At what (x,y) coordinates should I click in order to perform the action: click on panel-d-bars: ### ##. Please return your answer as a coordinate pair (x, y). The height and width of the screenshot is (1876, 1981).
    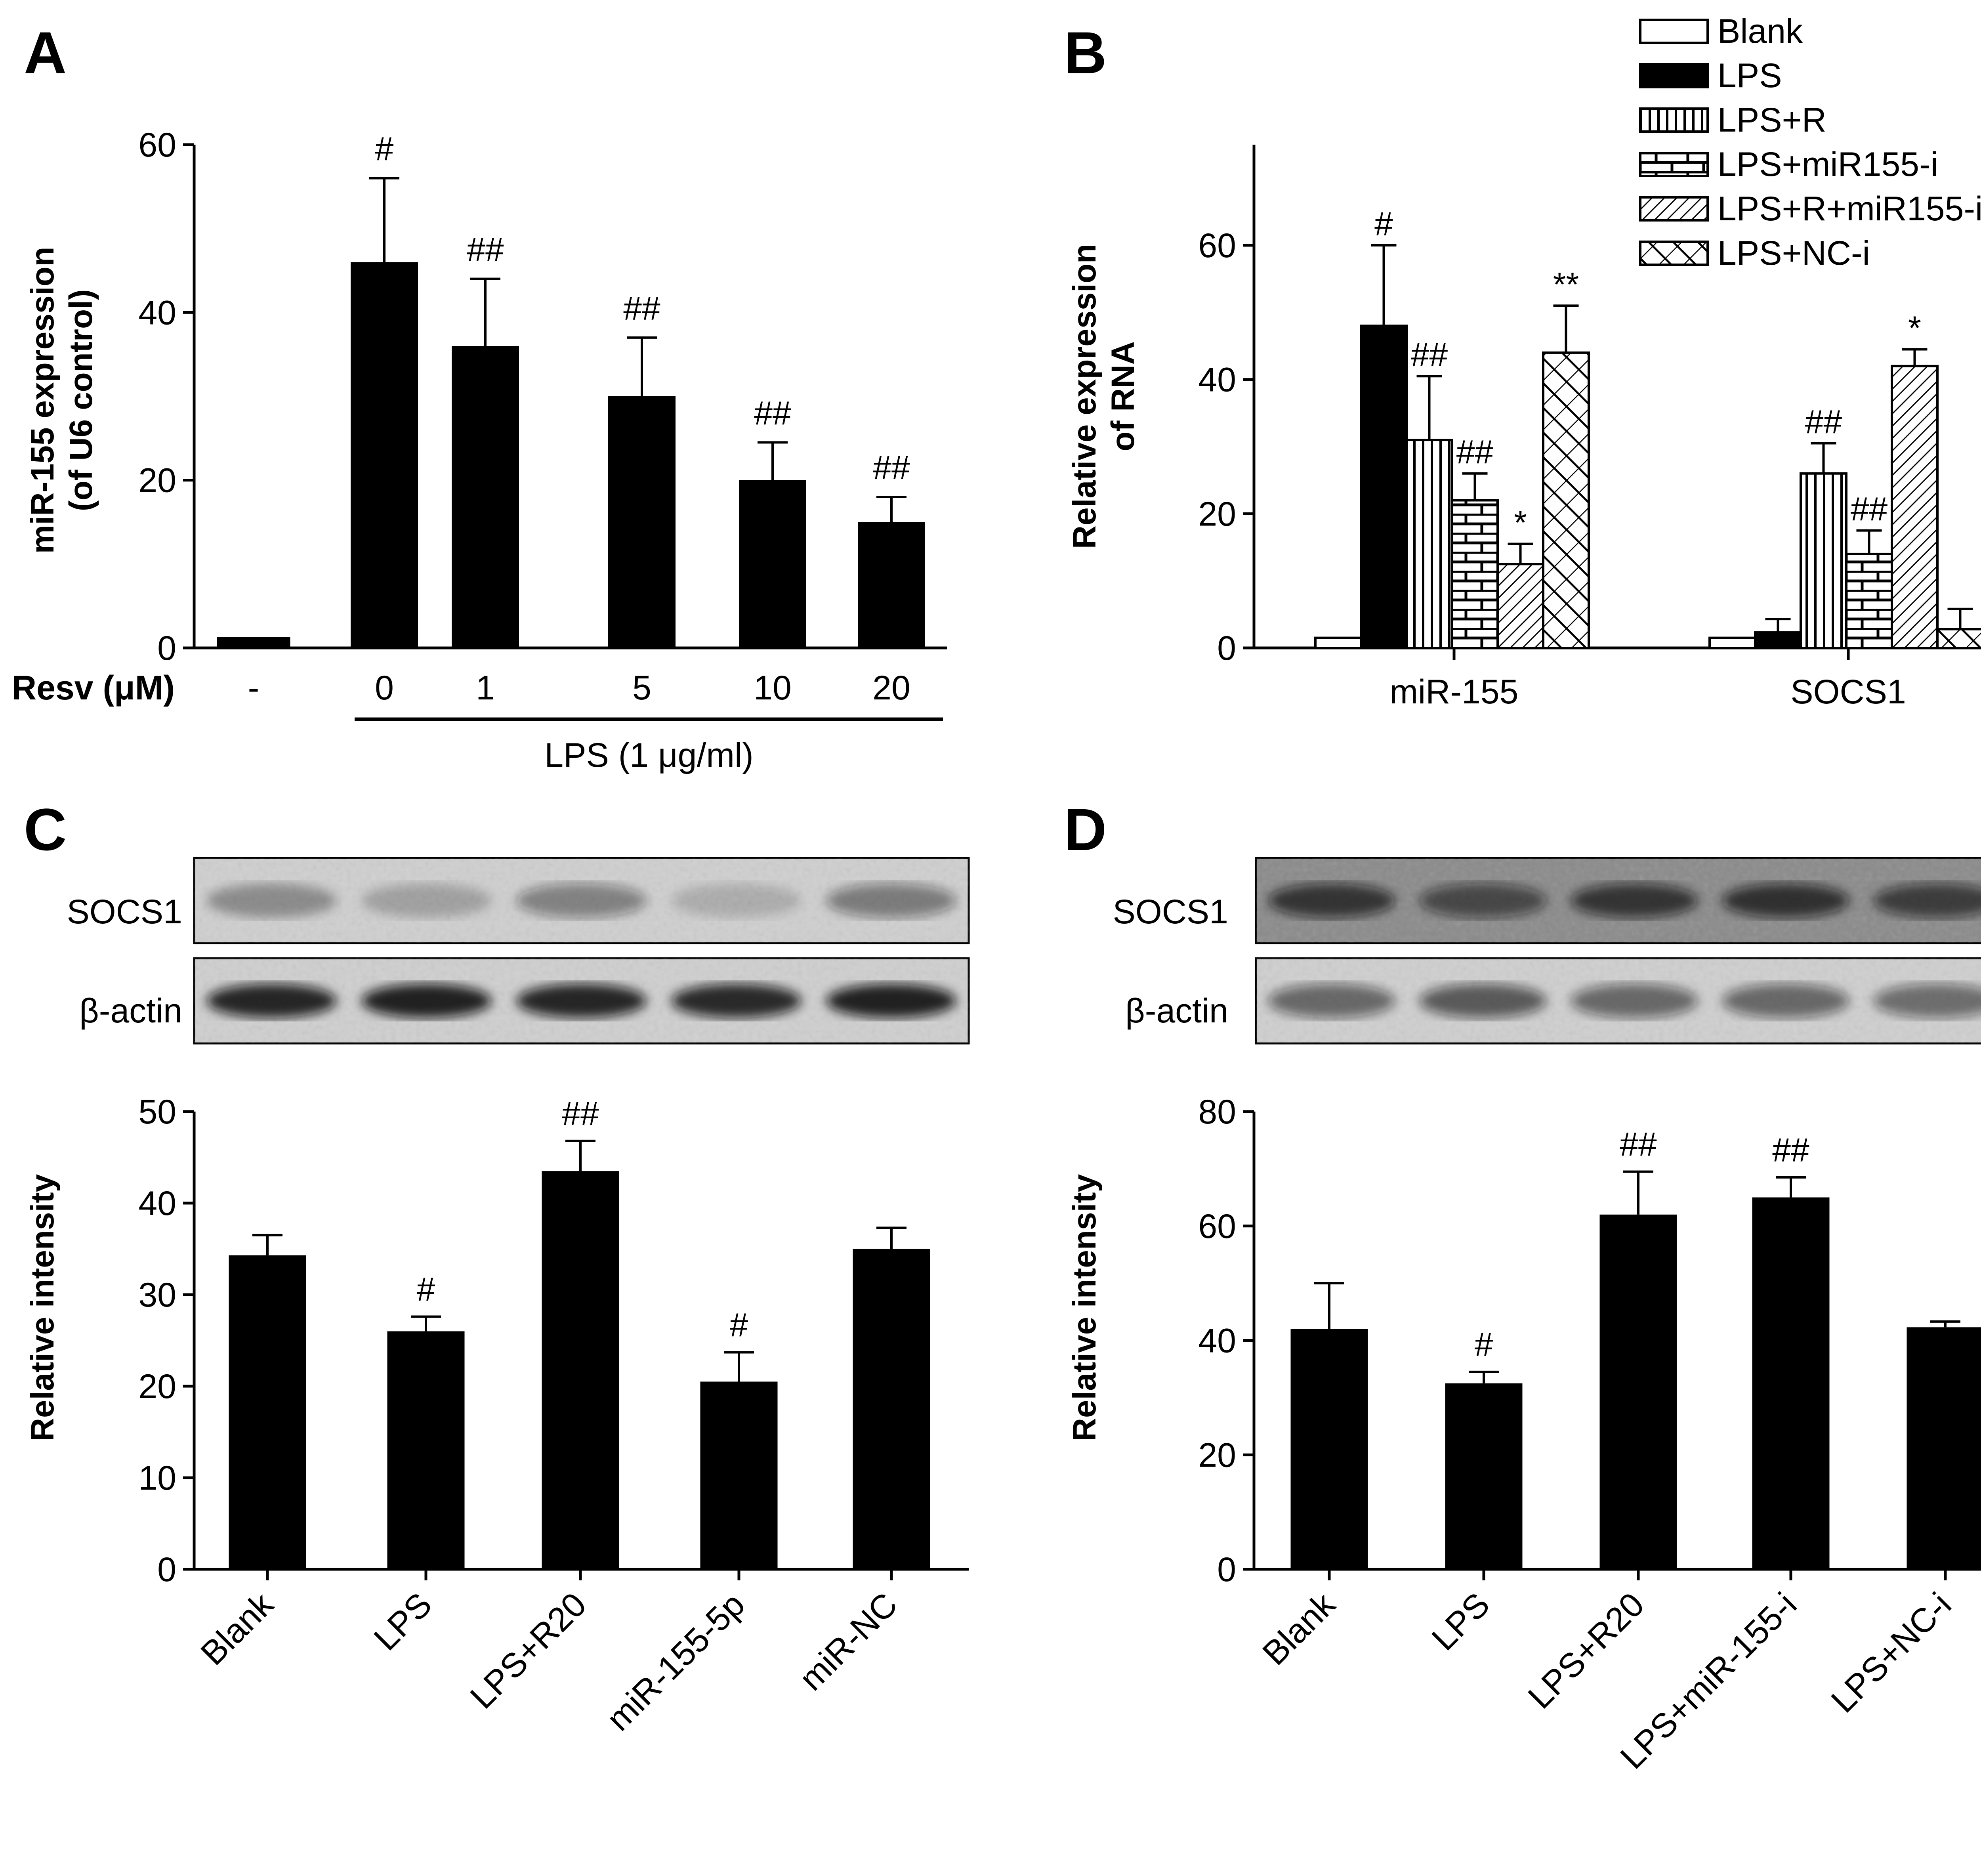
    Looking at the image, I should click on (1635, 1347).